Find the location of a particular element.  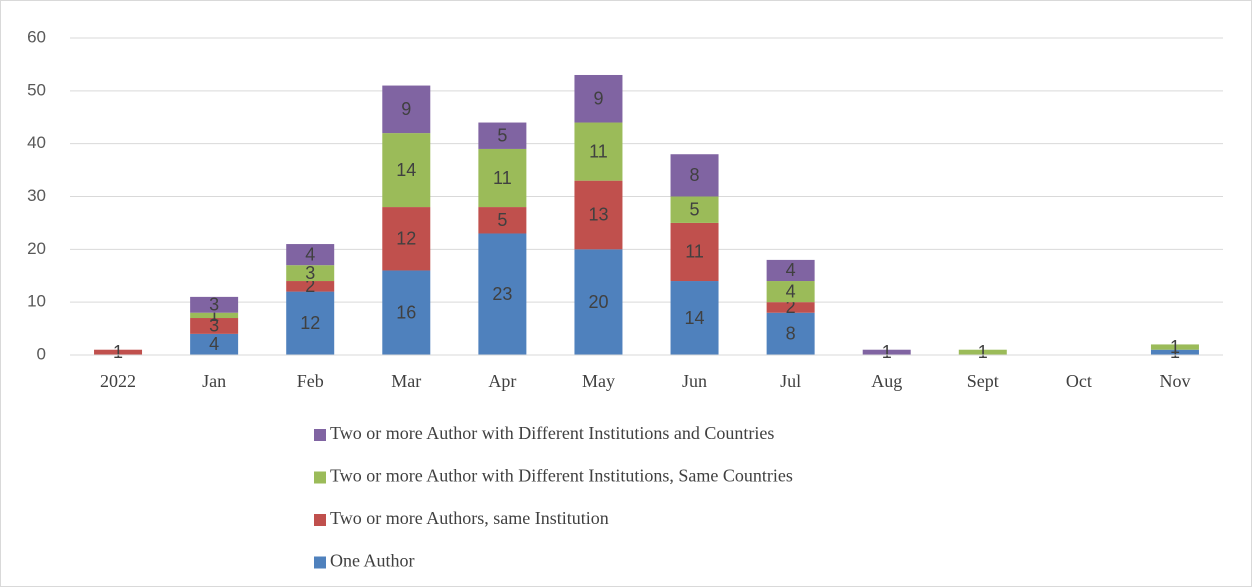

legend-label: Two or more Authors, same Institution is located at coordinates (469, 518).